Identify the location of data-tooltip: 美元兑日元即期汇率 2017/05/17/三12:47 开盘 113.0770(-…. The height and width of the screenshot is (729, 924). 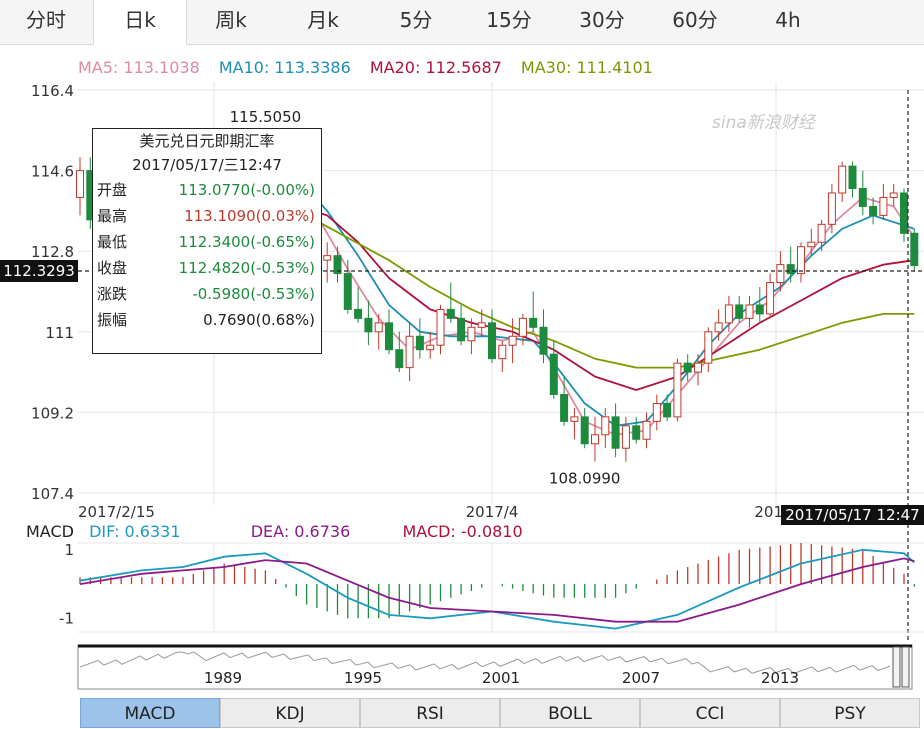
(207, 241).